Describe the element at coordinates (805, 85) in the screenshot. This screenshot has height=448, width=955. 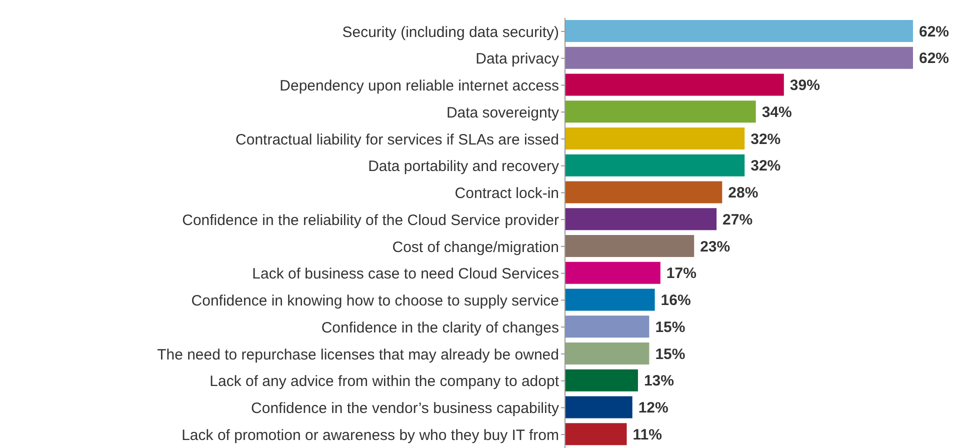
I see `data-label: 39%` at that location.